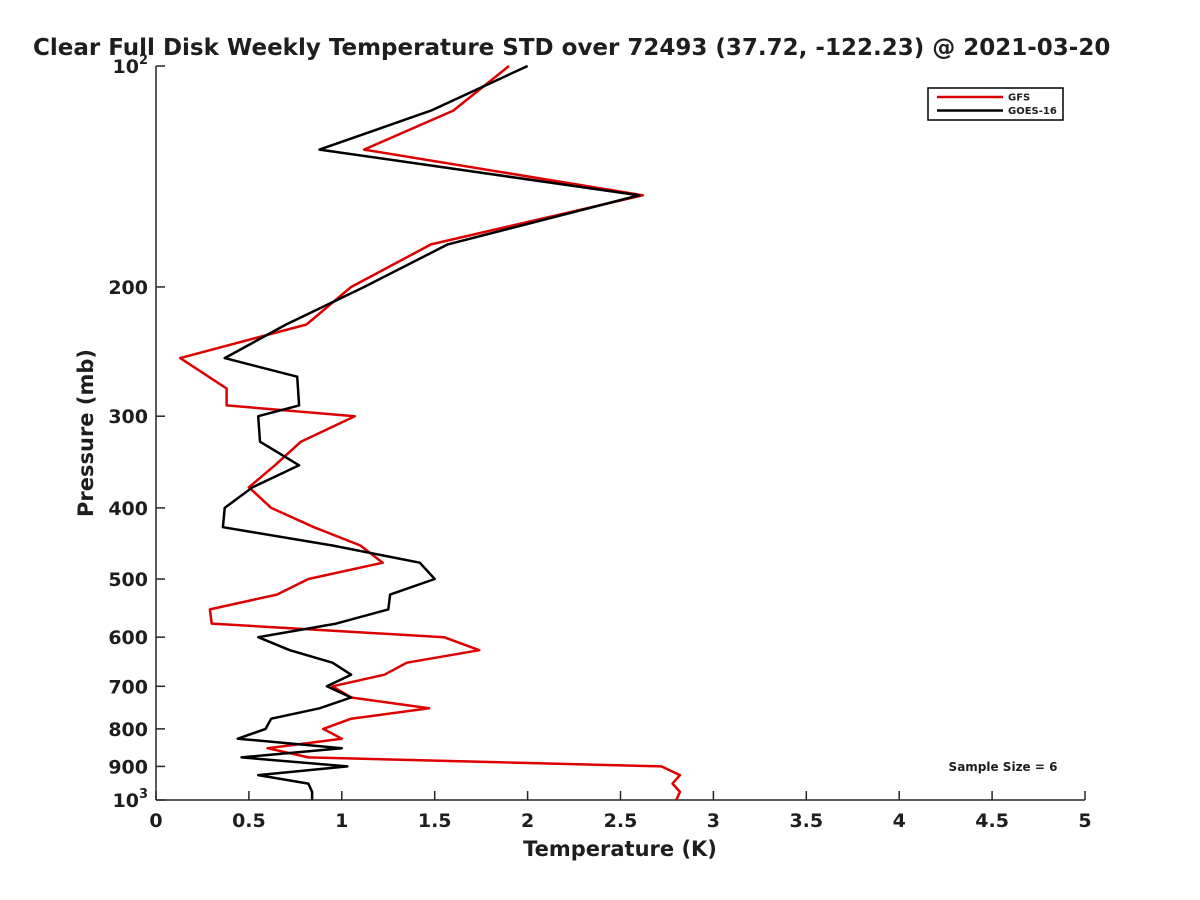 The height and width of the screenshot is (900, 1200). What do you see at coordinates (128, 417) in the screenshot?
I see `y-tick-label: 300` at bounding box center [128, 417].